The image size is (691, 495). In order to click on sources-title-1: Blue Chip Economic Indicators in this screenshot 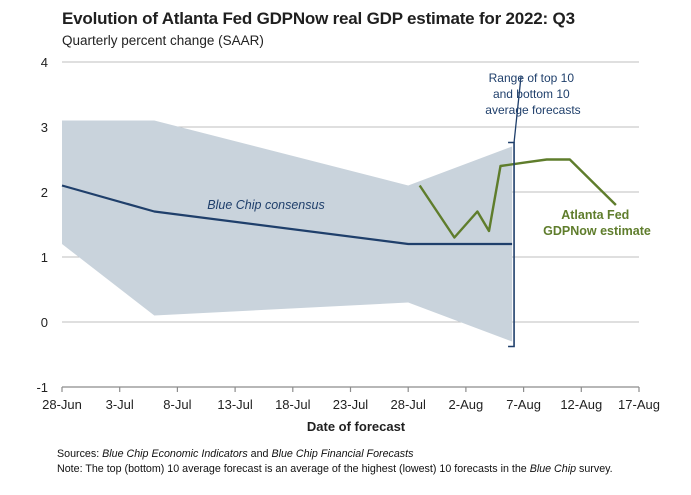, I will do `click(175, 454)`.